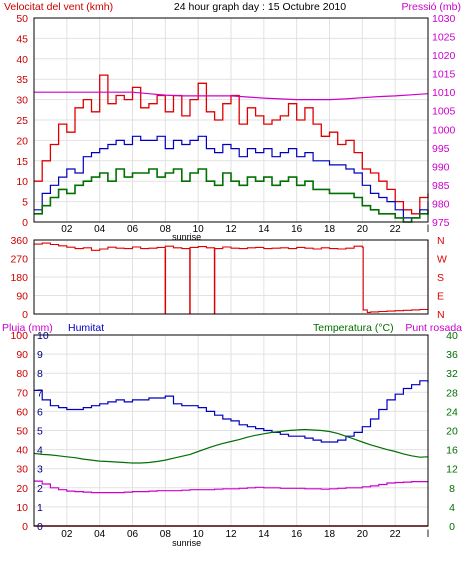 The height and width of the screenshot is (564, 465). Describe the element at coordinates (22, 80) in the screenshot. I see `wind-tick-label: 35` at that location.